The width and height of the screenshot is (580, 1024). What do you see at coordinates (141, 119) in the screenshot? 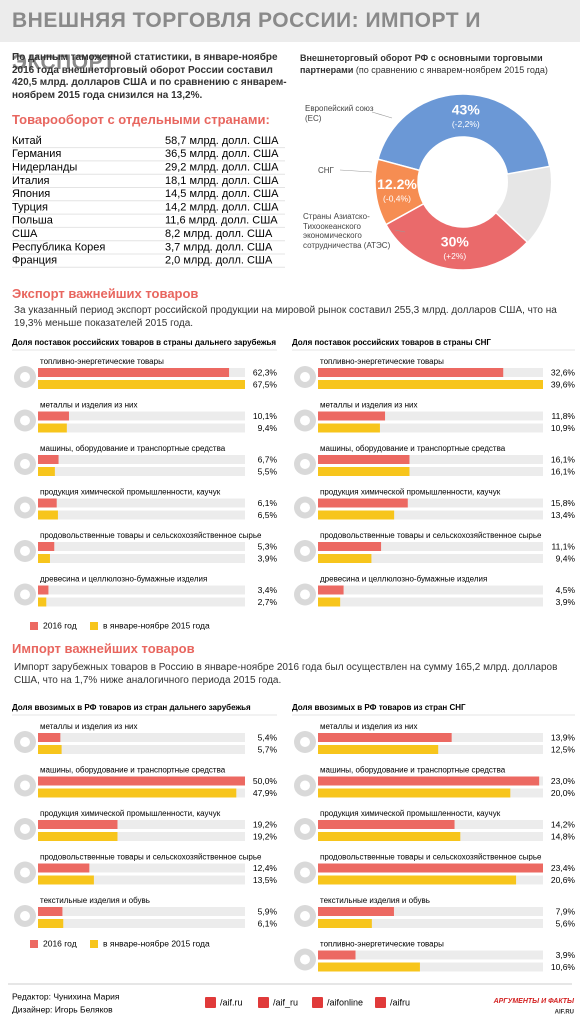
I see `countries-title: Товарооборот с отдельными странами:` at bounding box center [141, 119].